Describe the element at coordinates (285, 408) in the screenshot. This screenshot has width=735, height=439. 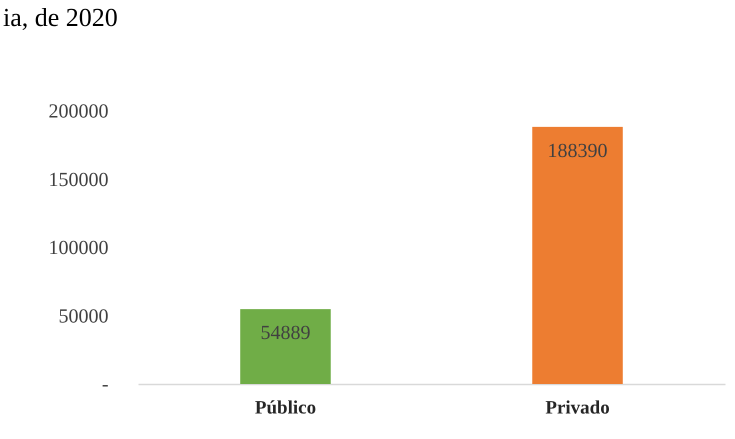
I see `x-tick-label: Público` at that location.